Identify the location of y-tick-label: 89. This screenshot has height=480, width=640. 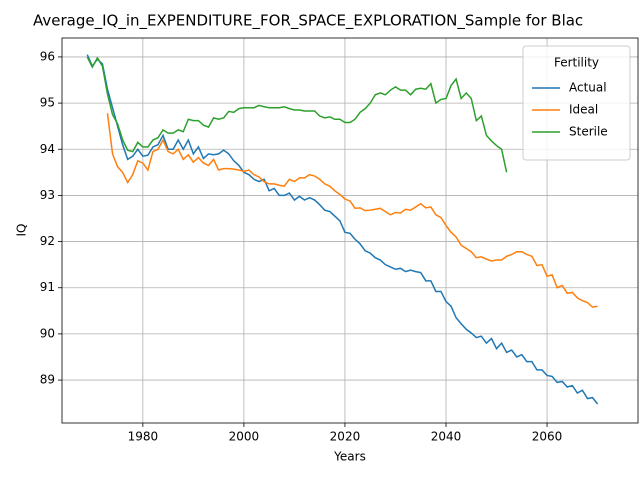
(47, 380).